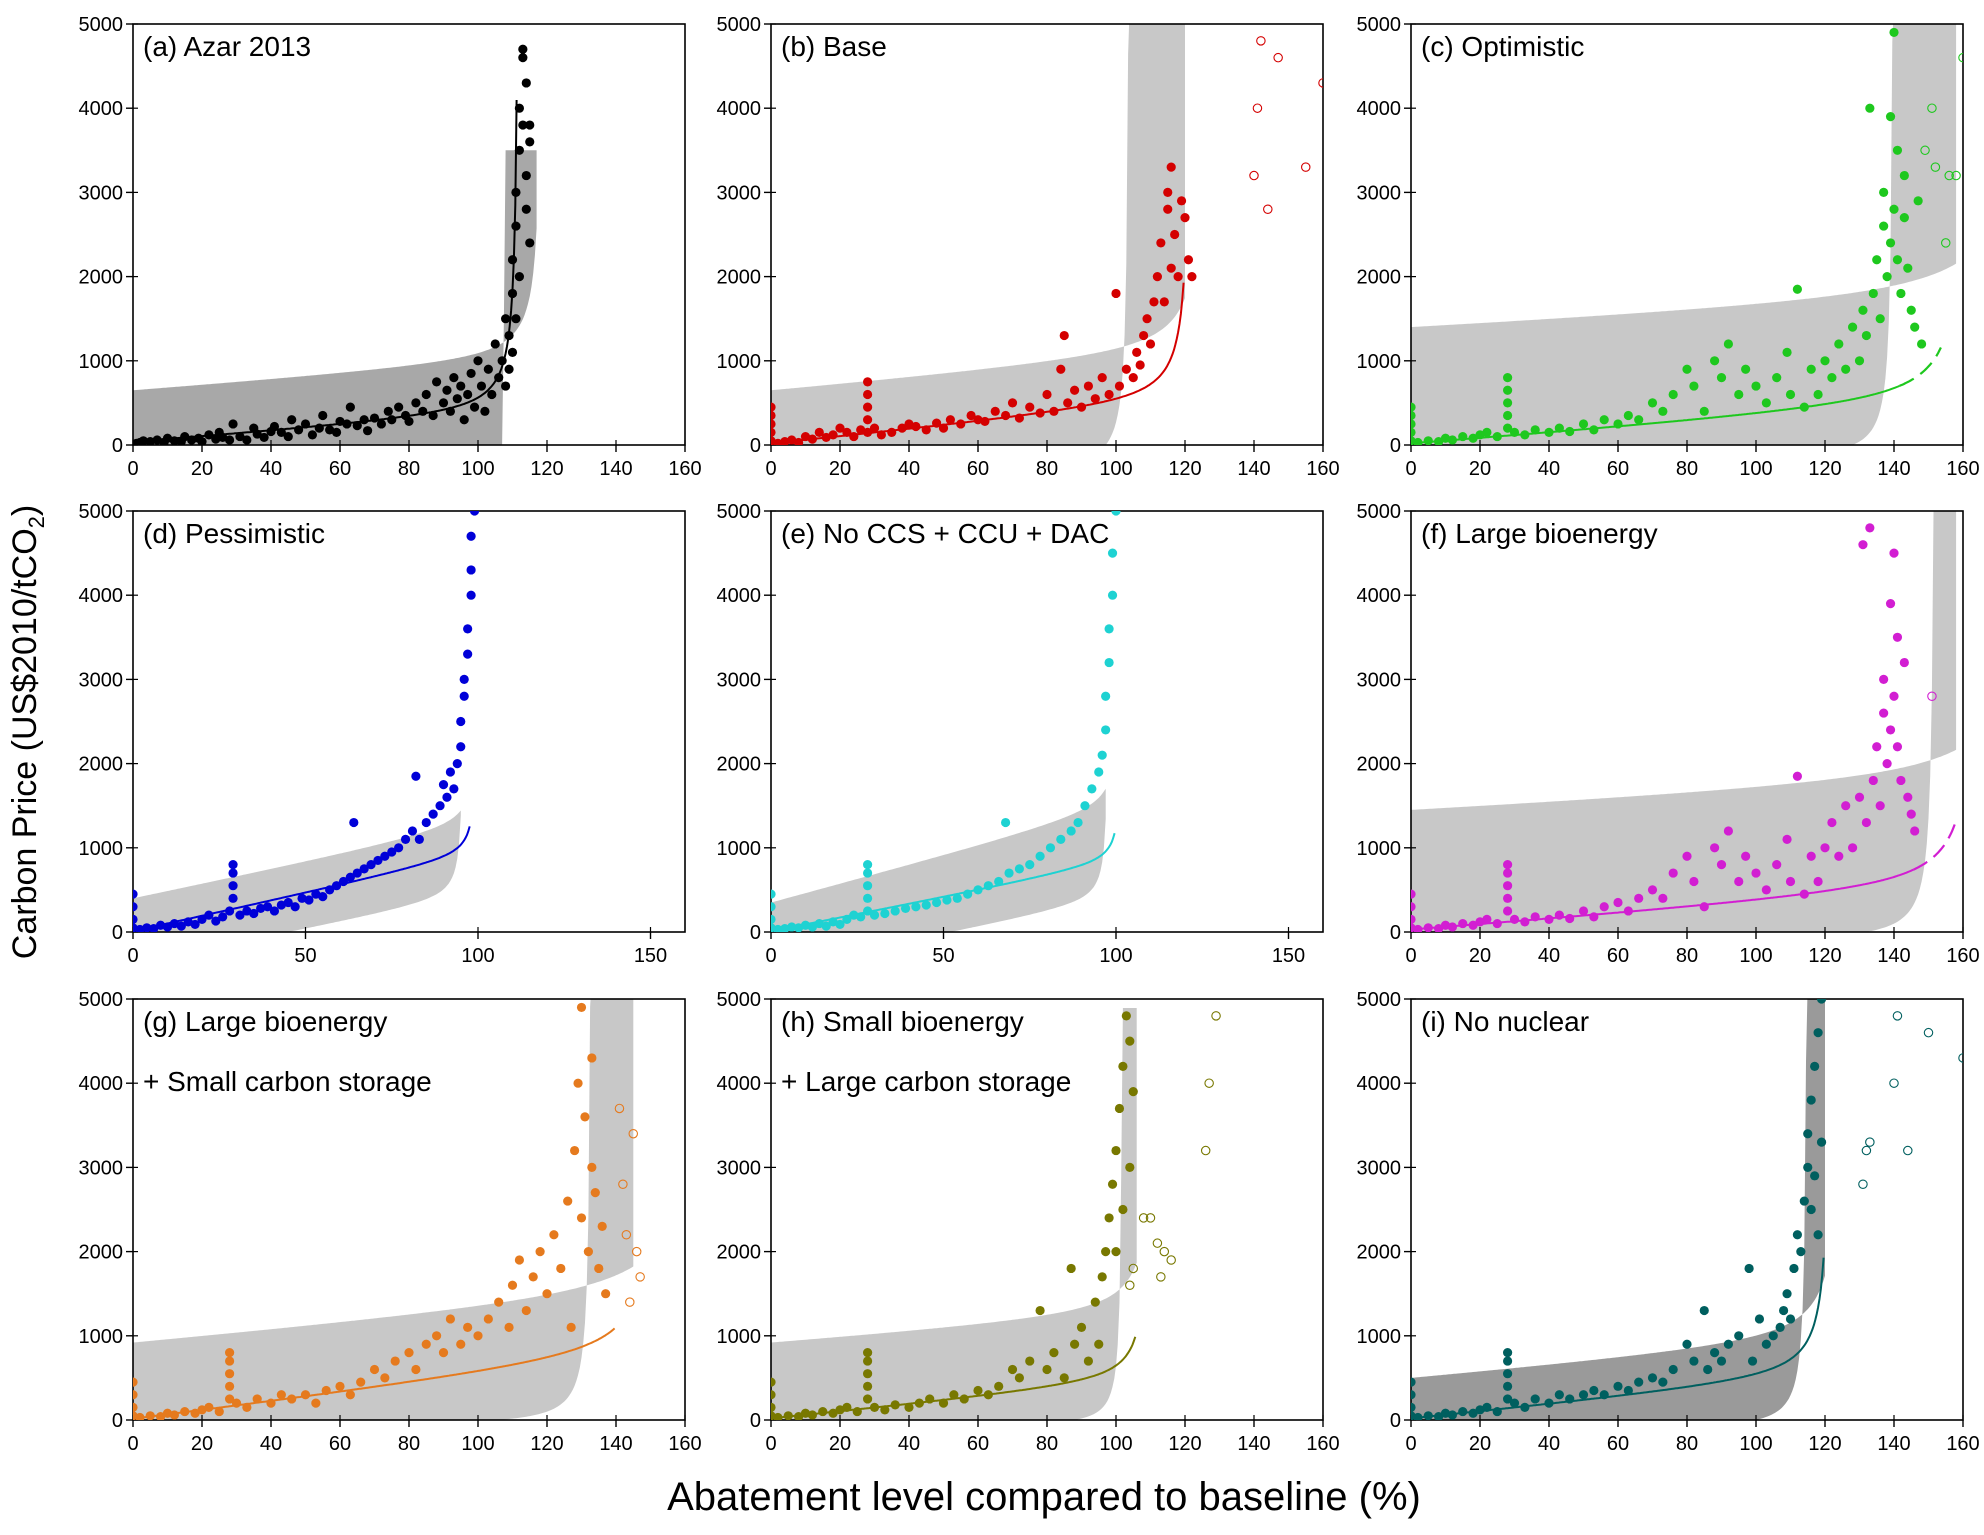  Describe the element at coordinates (1549, 469) in the screenshot. I see `x-tick-label: 40` at that location.